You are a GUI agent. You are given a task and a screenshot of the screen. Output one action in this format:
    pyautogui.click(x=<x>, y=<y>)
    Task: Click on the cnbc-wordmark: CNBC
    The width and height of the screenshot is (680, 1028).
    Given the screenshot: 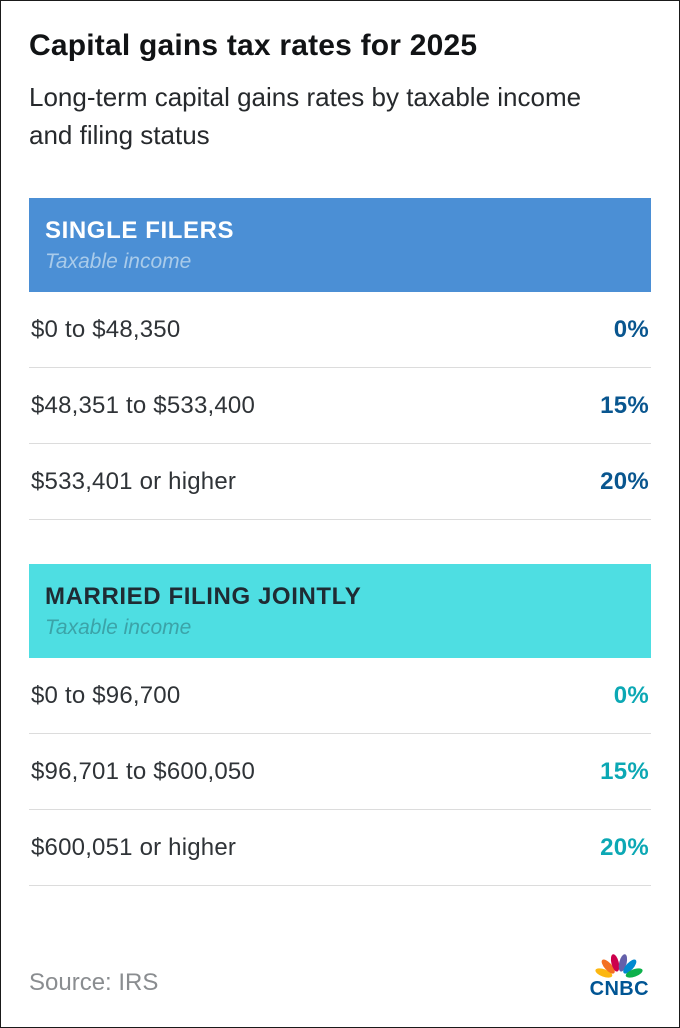 What is the action you would take?
    pyautogui.click(x=619, y=989)
    